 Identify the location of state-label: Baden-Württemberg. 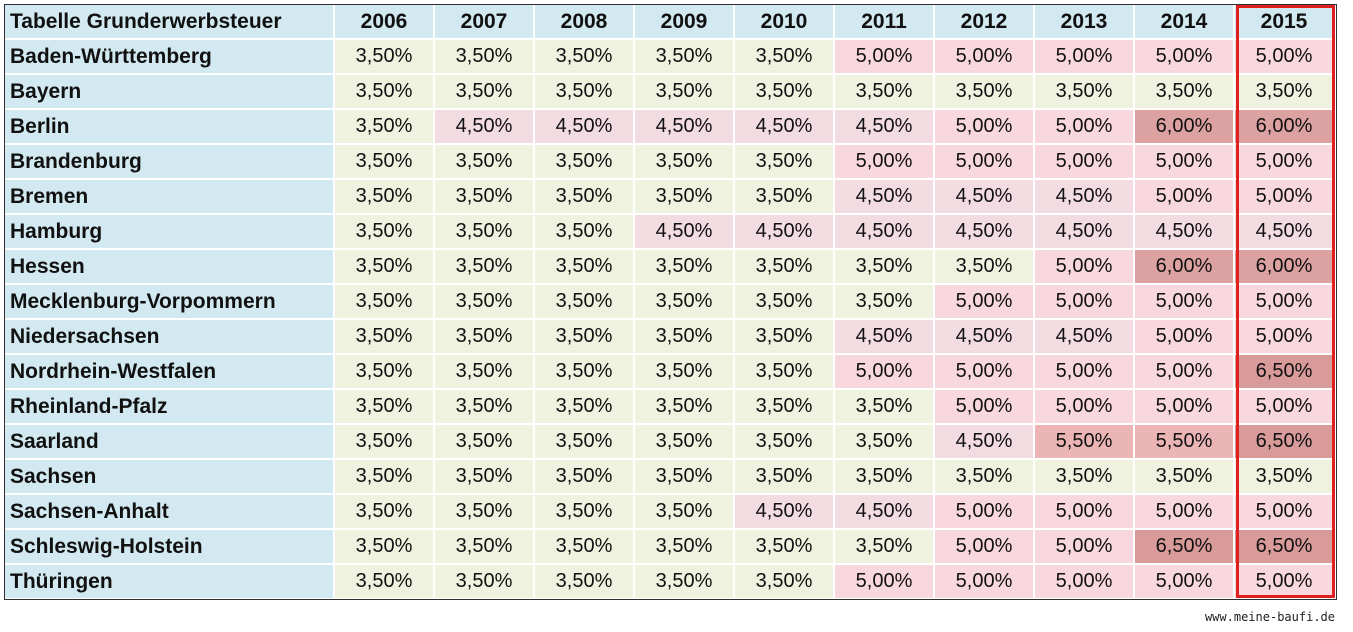
(169, 56).